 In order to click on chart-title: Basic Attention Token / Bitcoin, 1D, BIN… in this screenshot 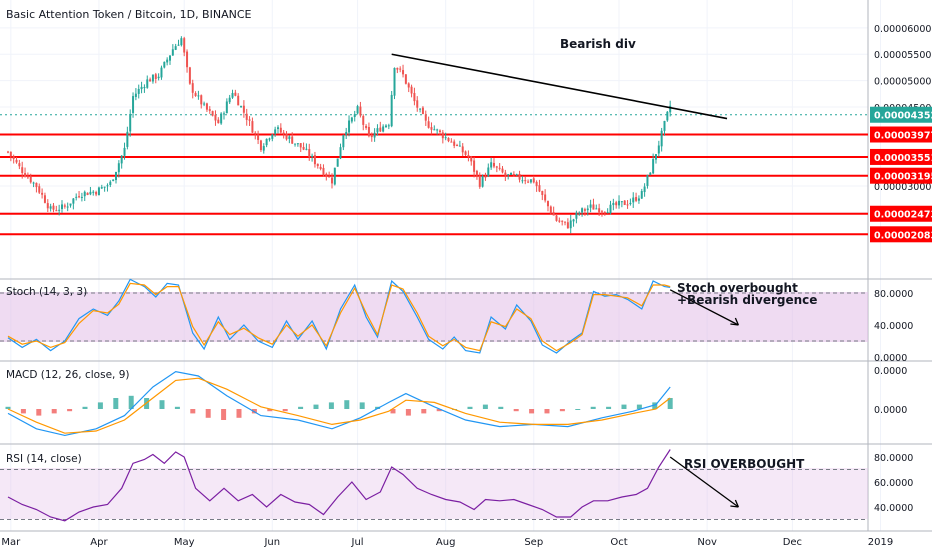, I will do `click(129, 14)`.